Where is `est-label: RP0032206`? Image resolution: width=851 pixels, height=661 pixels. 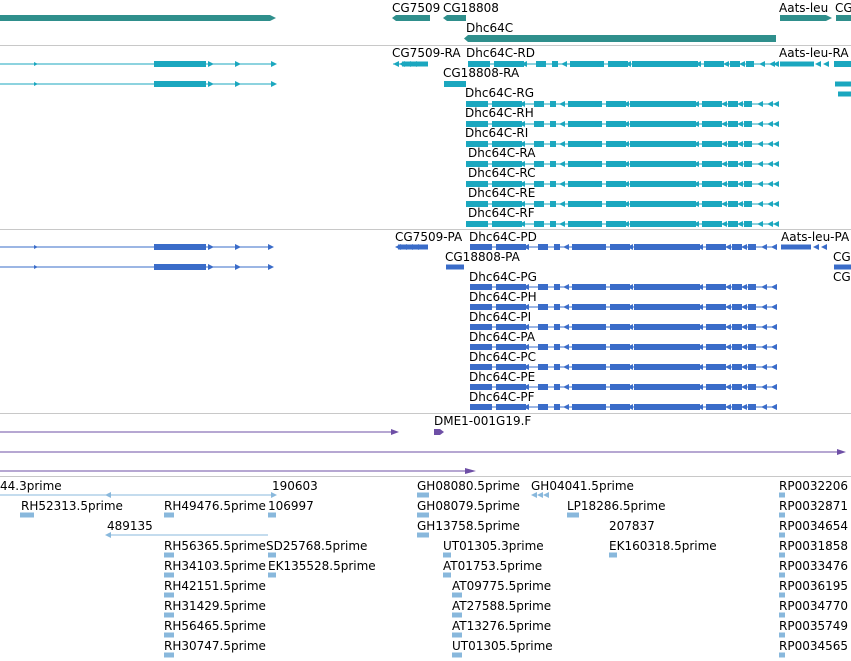 est-label: RP0032206 is located at coordinates (814, 486).